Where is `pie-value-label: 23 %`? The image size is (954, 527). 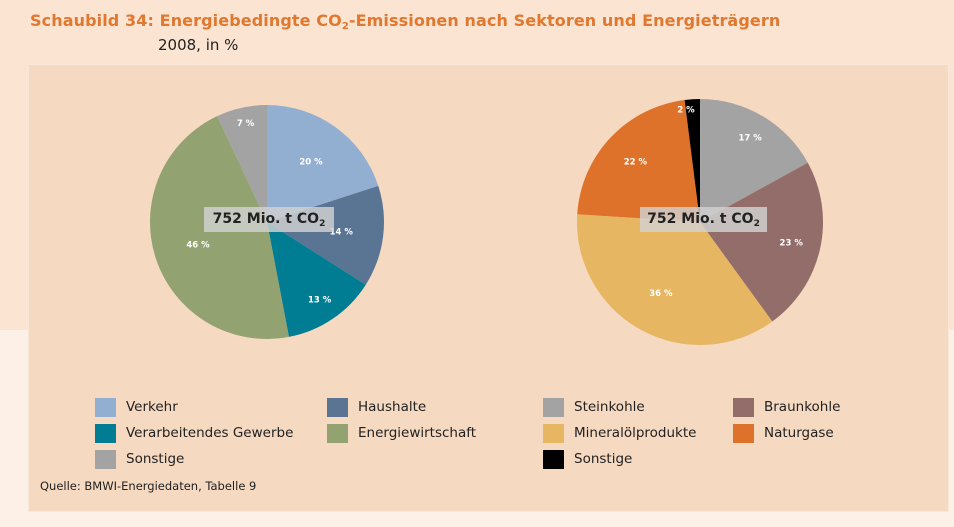 pie-value-label: 23 % is located at coordinates (792, 243).